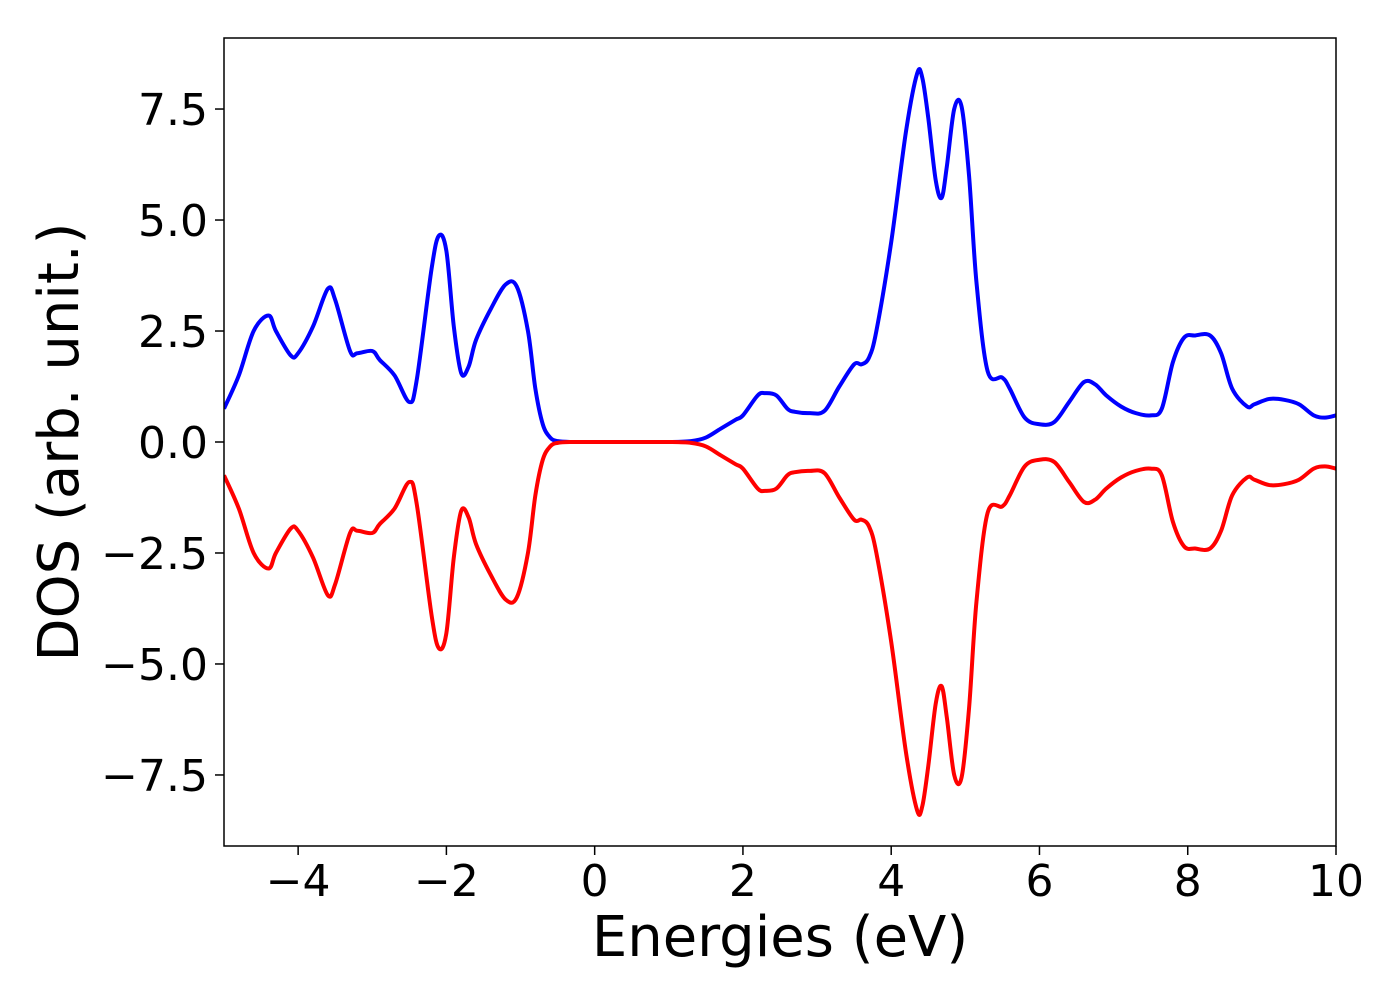 The height and width of the screenshot is (1000, 1400). I want to click on x-tick-label: 4, so click(891, 881).